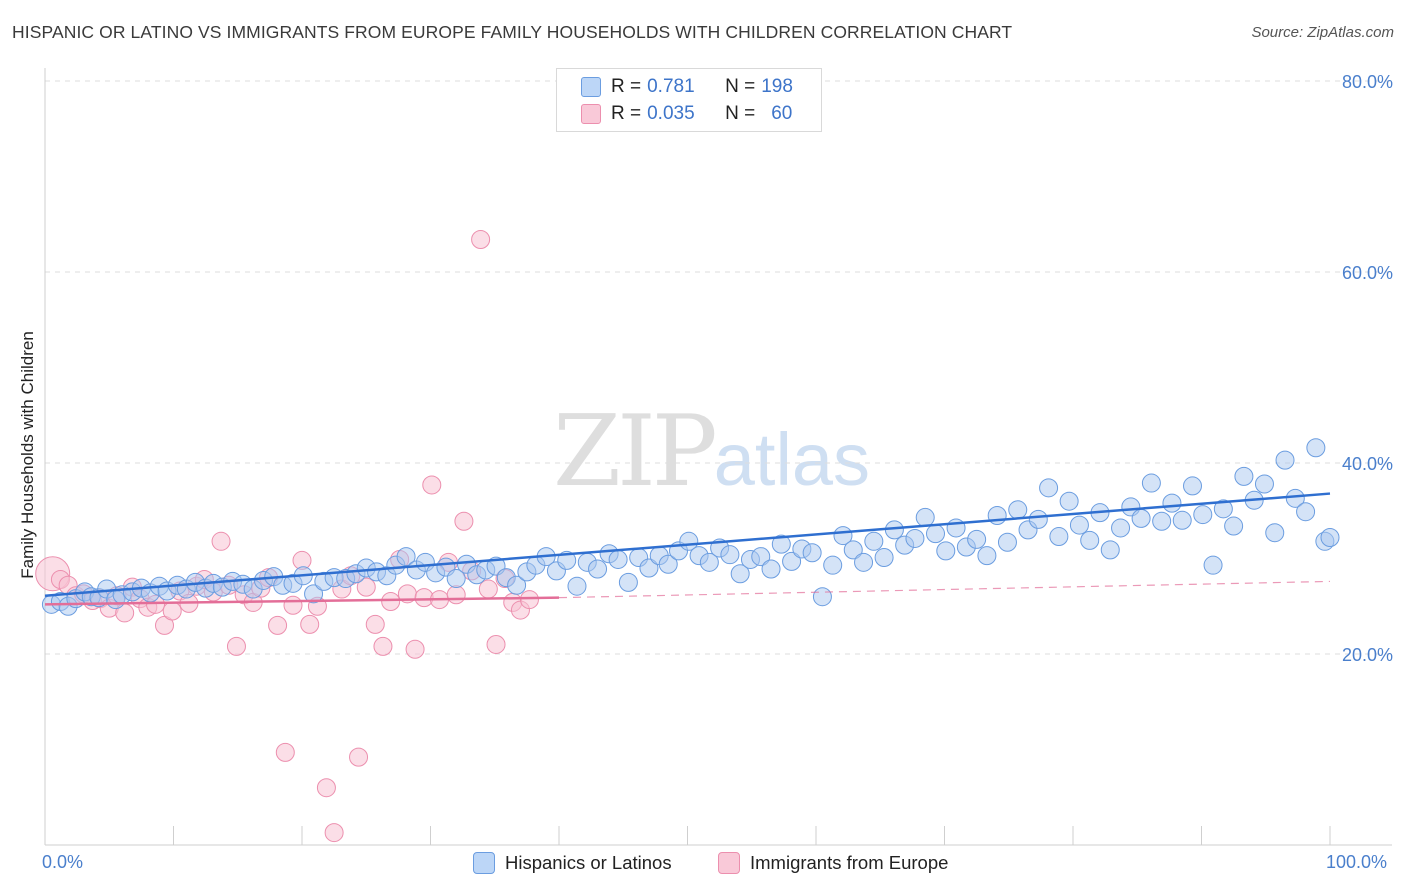  Describe the element at coordinates (635, 452) in the screenshot. I see `watermark-zip: ZIP` at that location.